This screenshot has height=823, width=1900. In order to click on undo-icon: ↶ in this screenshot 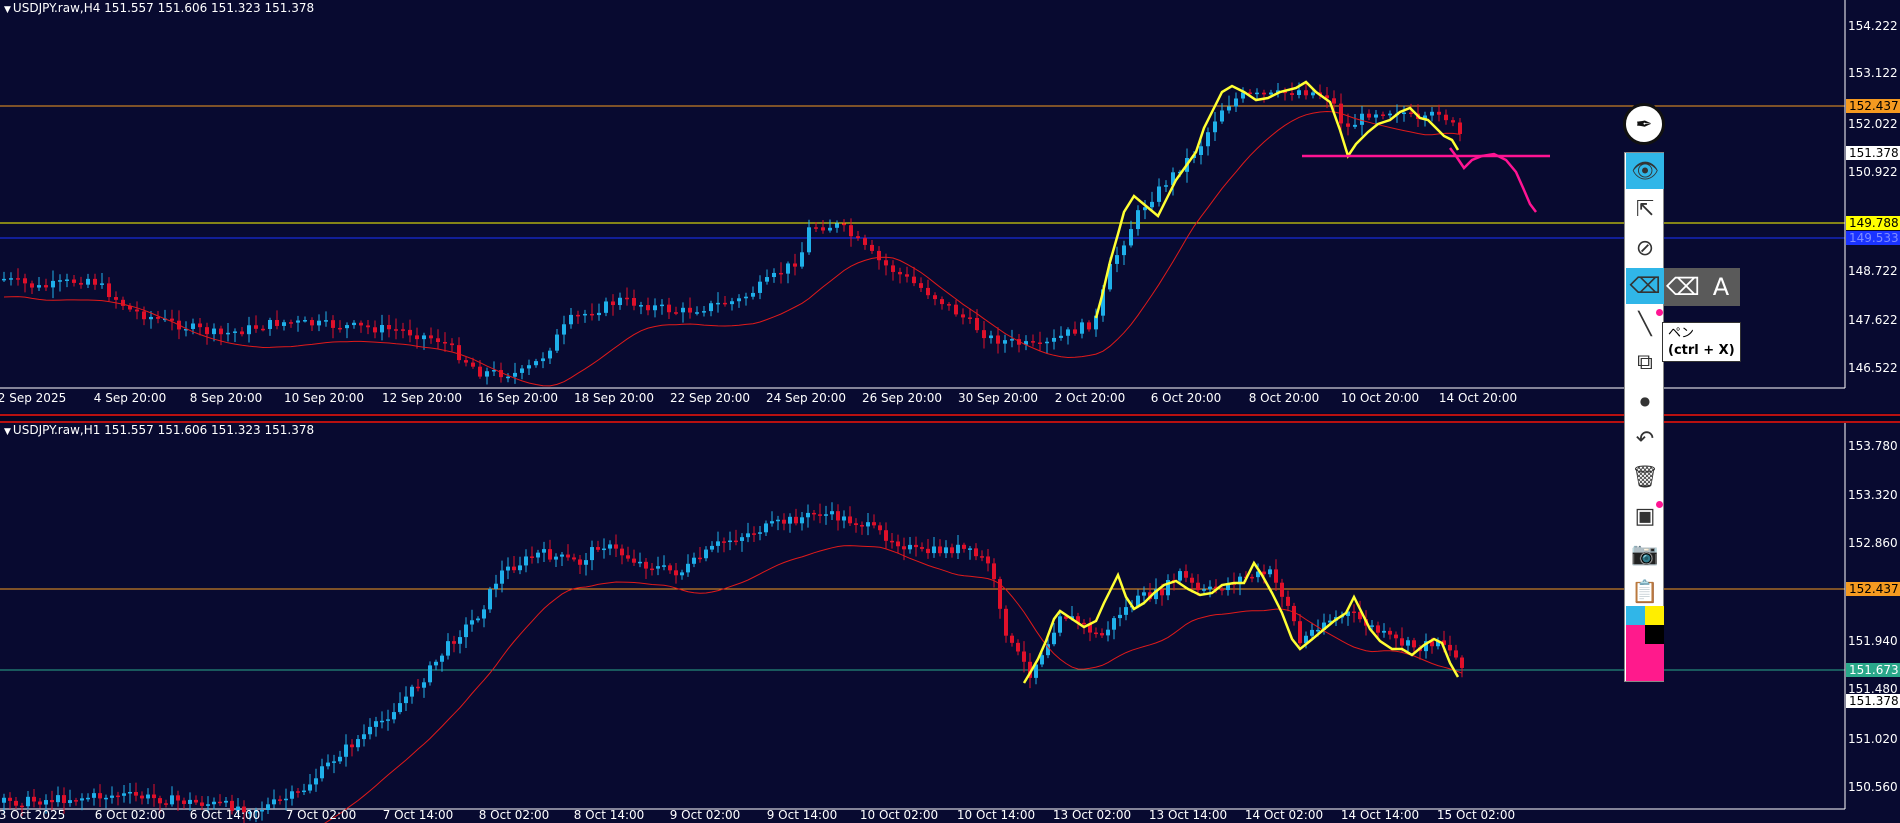, I will do `click(1645, 439)`.